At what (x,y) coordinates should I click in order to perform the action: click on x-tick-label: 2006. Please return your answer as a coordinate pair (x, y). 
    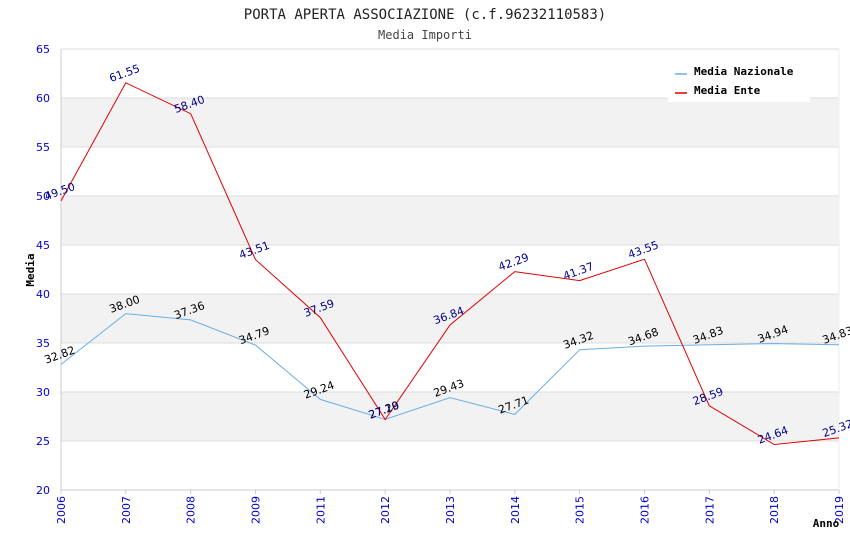
    Looking at the image, I should click on (61, 510).